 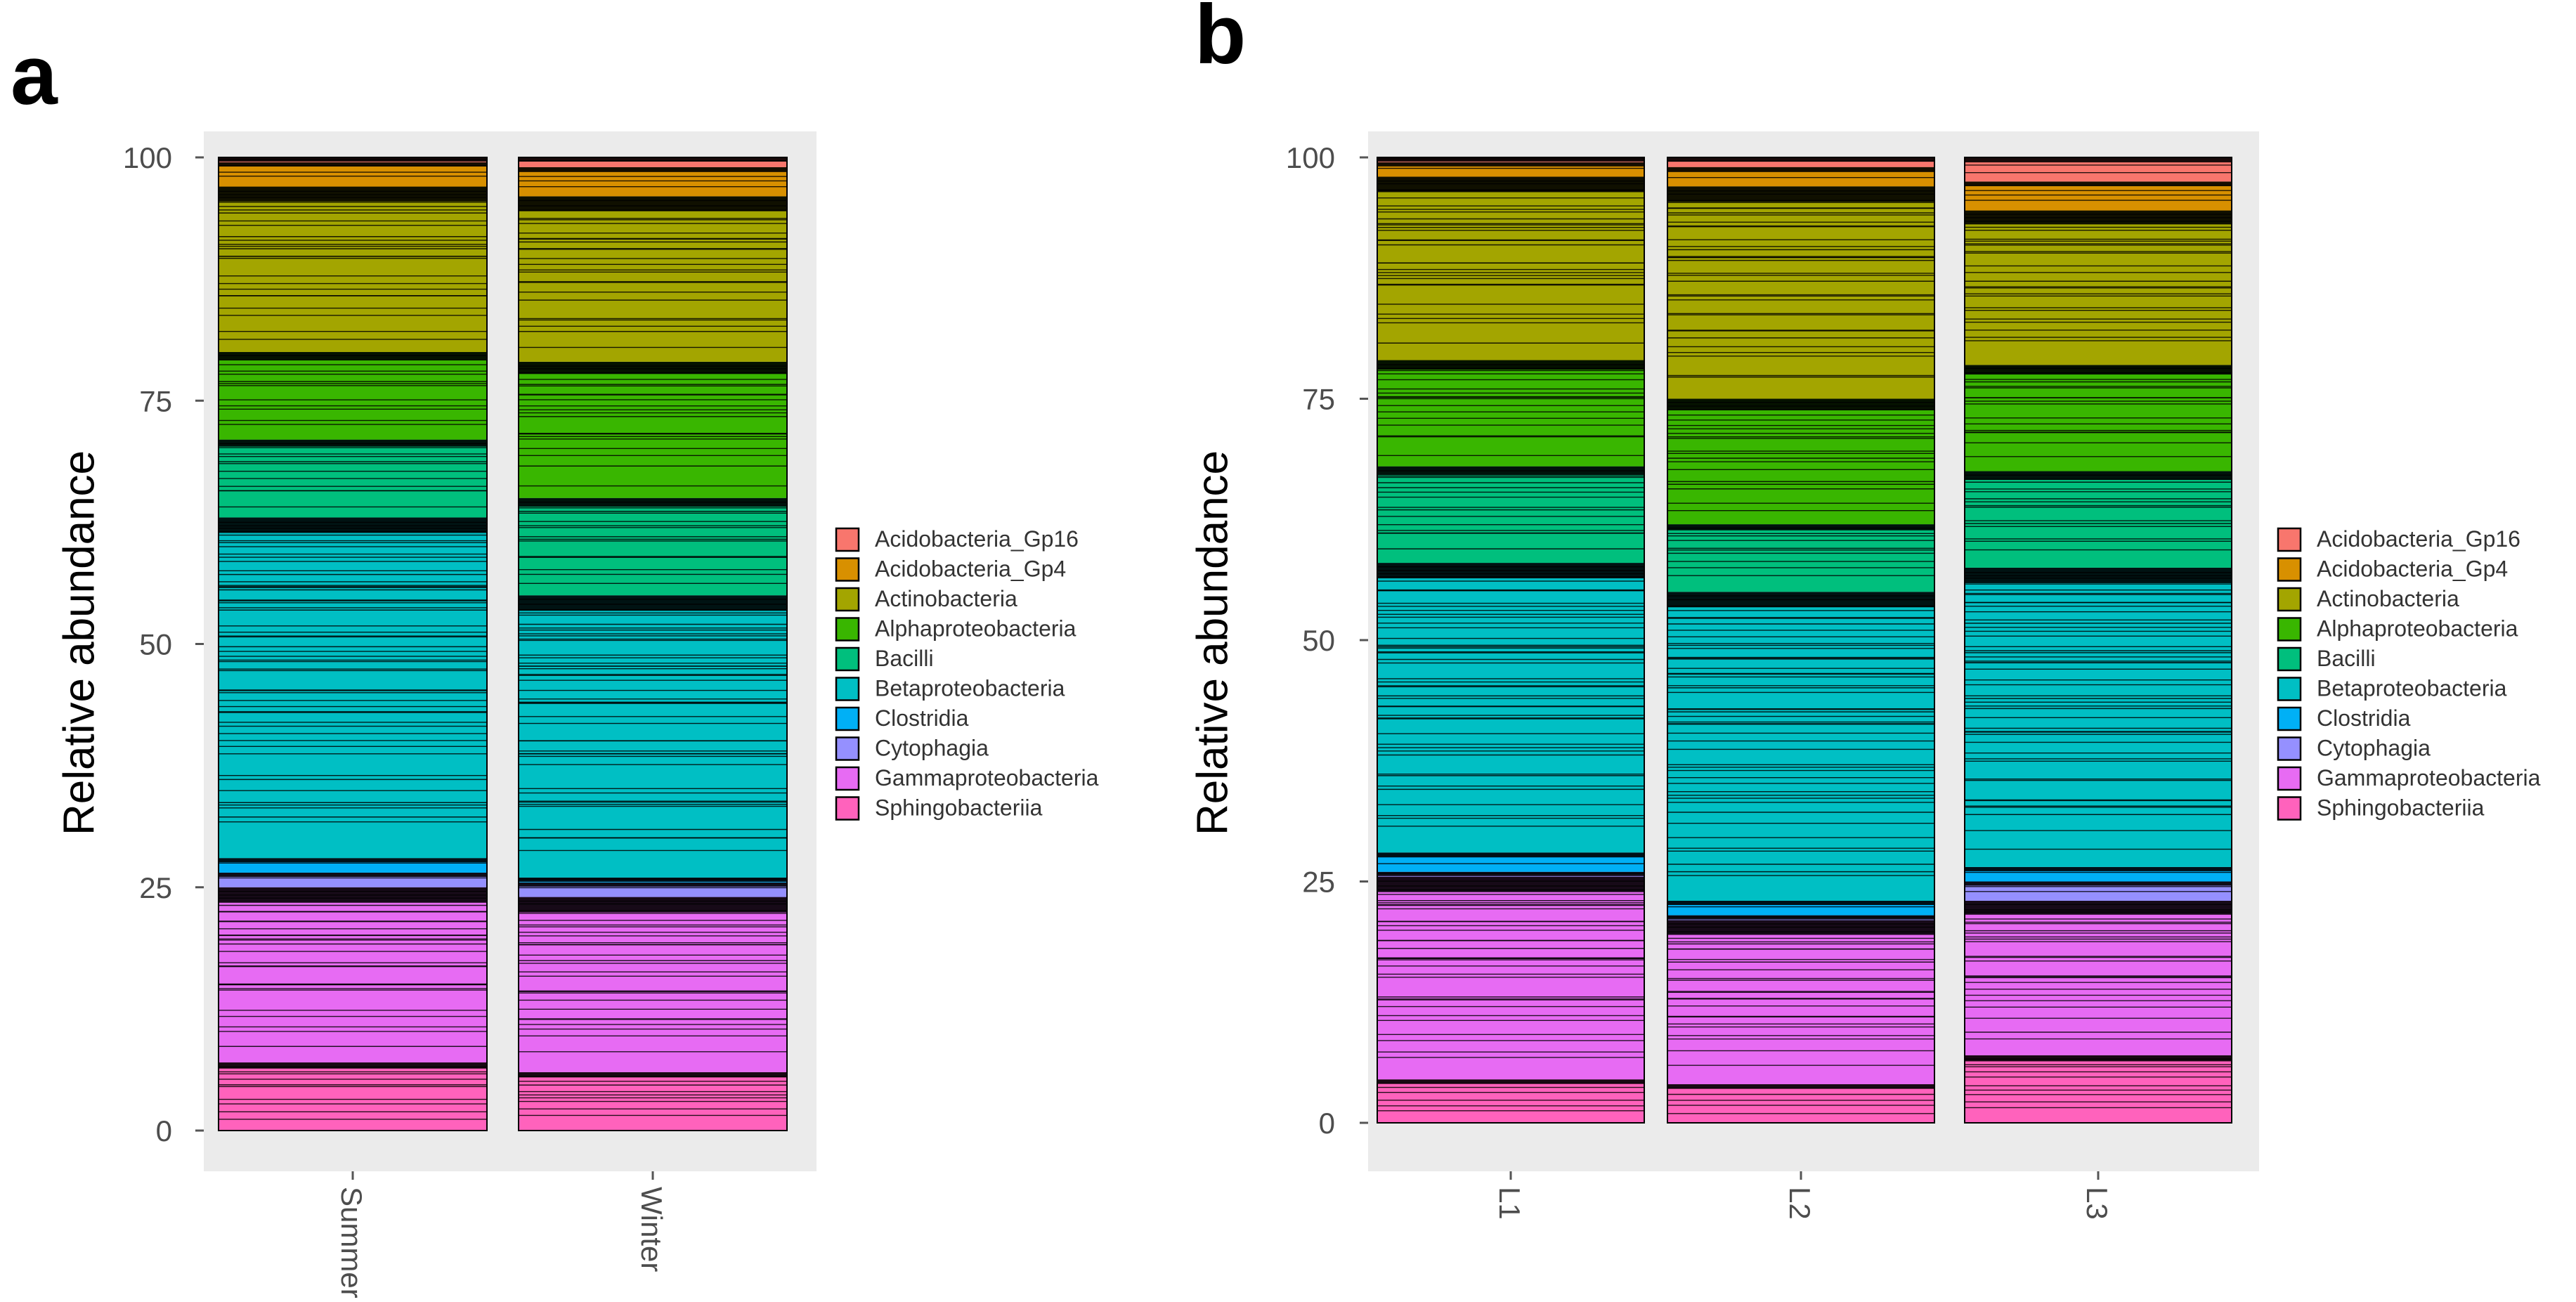 I want to click on b-panel-letter: b, so click(x=1220, y=41).